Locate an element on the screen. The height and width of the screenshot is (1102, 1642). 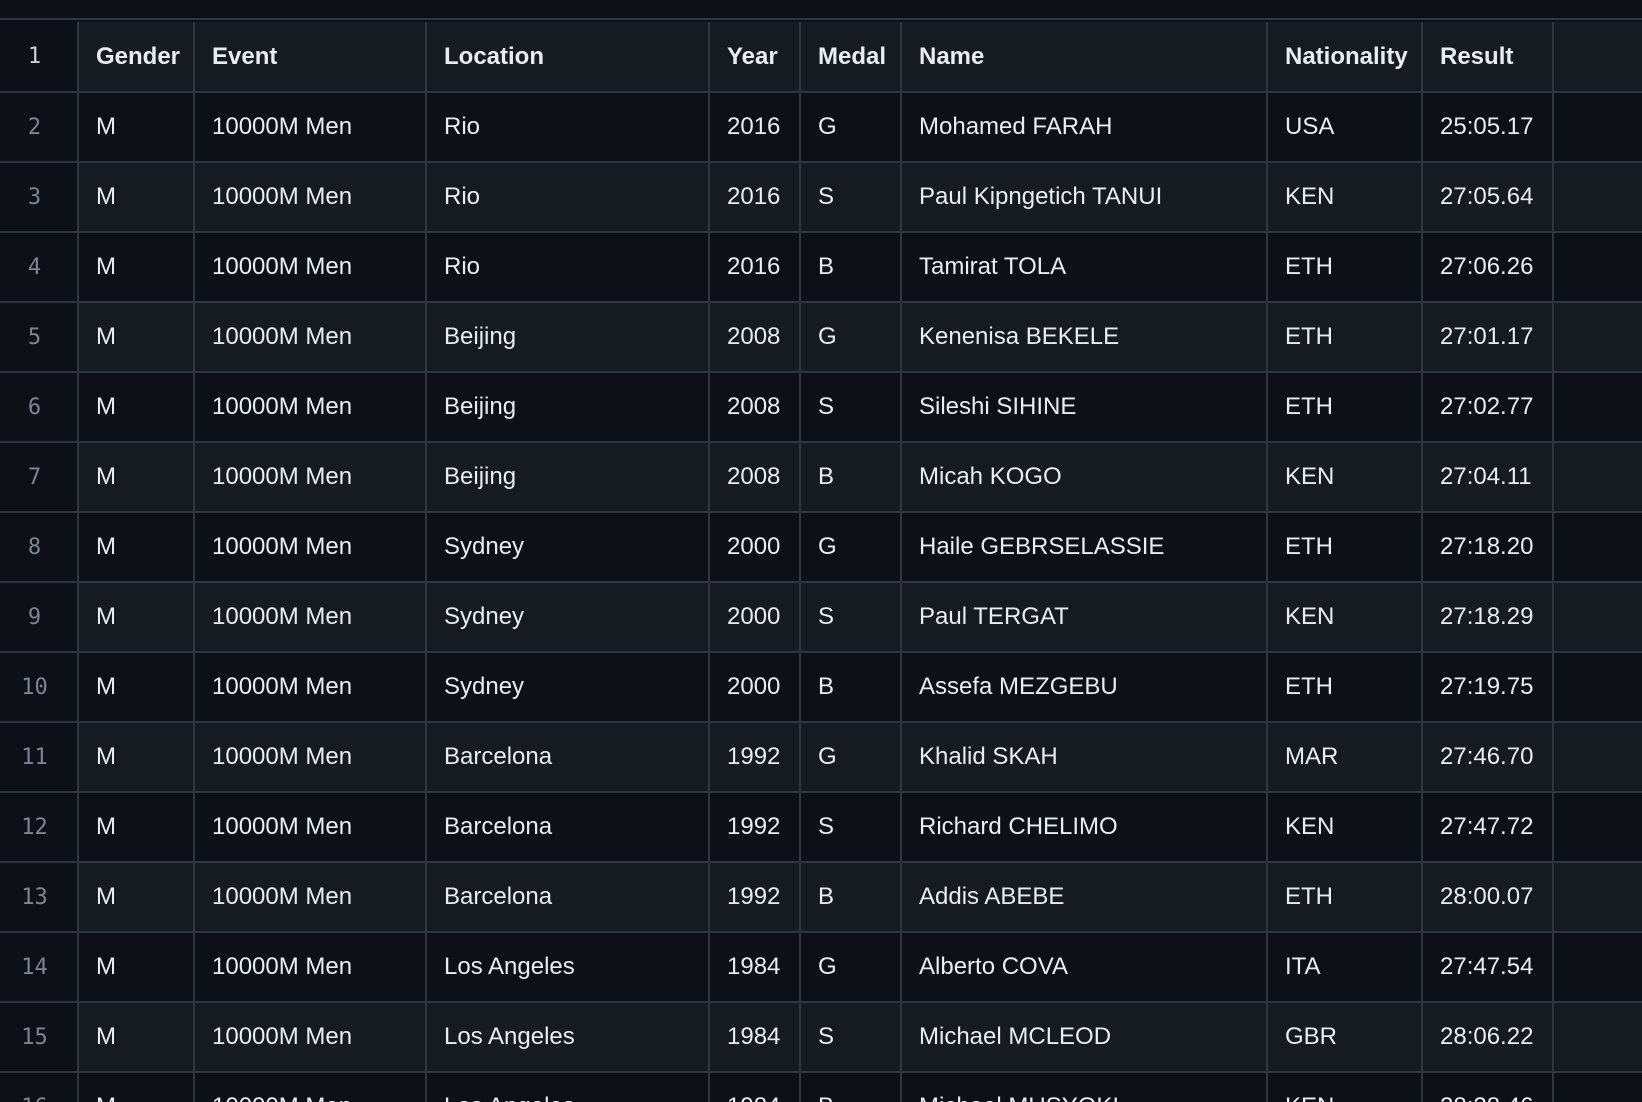
line-number: 13 is located at coordinates (39, 897).